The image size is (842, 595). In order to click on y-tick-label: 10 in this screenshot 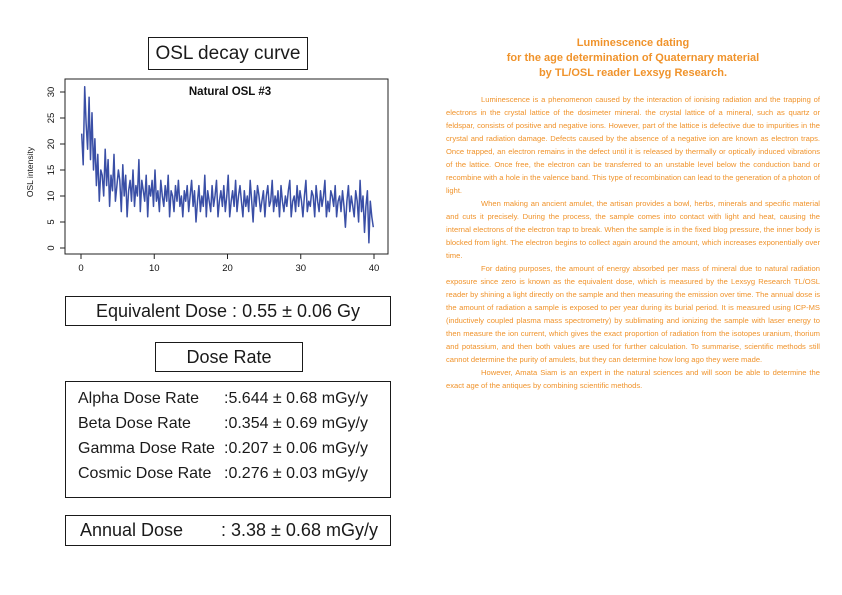, I will do `click(51, 196)`.